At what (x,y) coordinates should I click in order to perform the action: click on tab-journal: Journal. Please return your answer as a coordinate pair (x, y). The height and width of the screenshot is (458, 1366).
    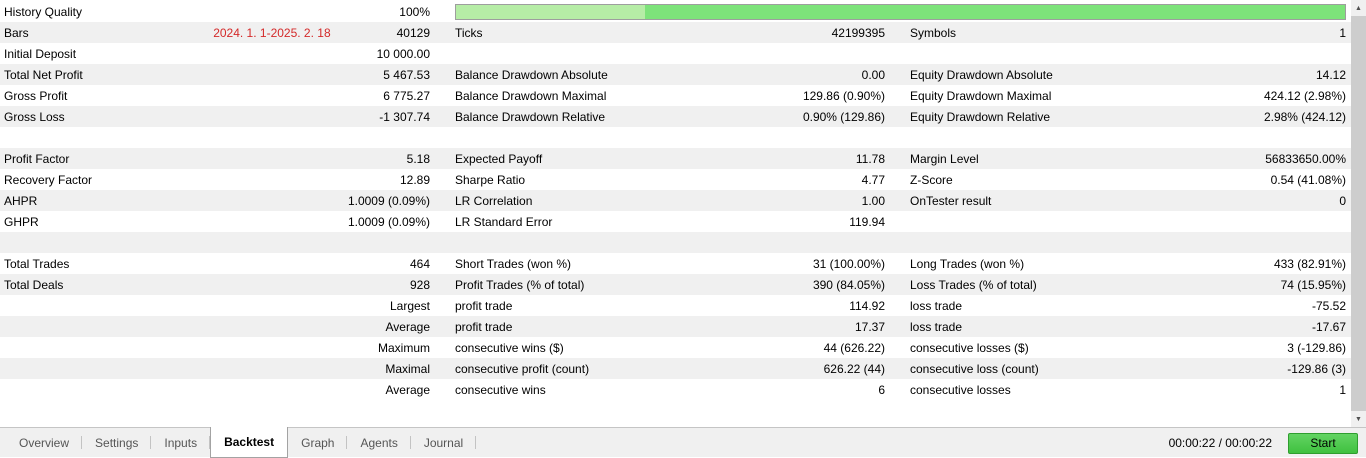
    Looking at the image, I should click on (443, 442).